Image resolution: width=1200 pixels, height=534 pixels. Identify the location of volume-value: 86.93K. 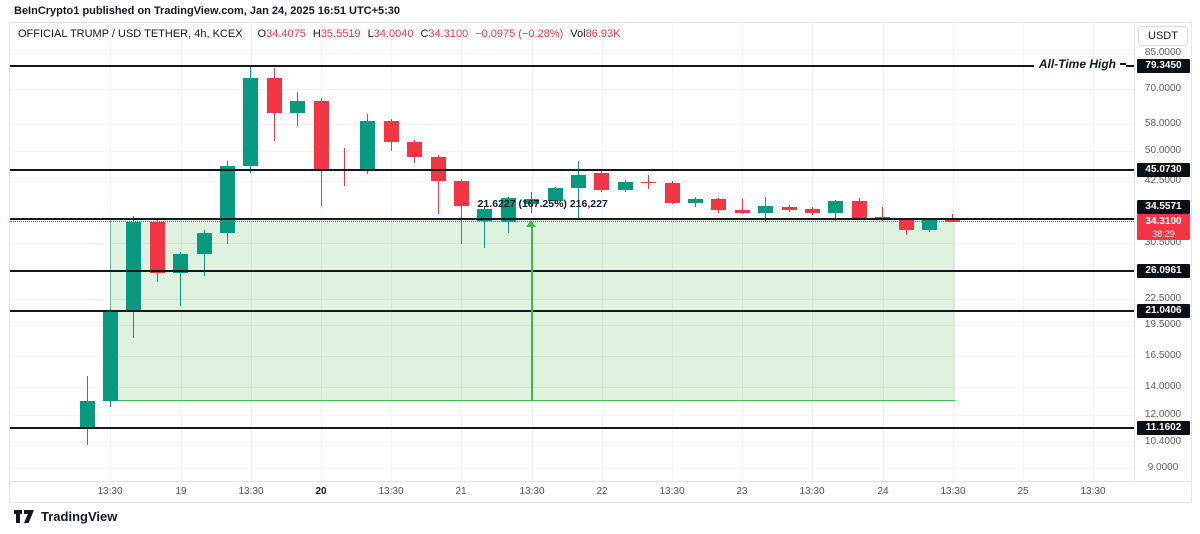
(603, 34).